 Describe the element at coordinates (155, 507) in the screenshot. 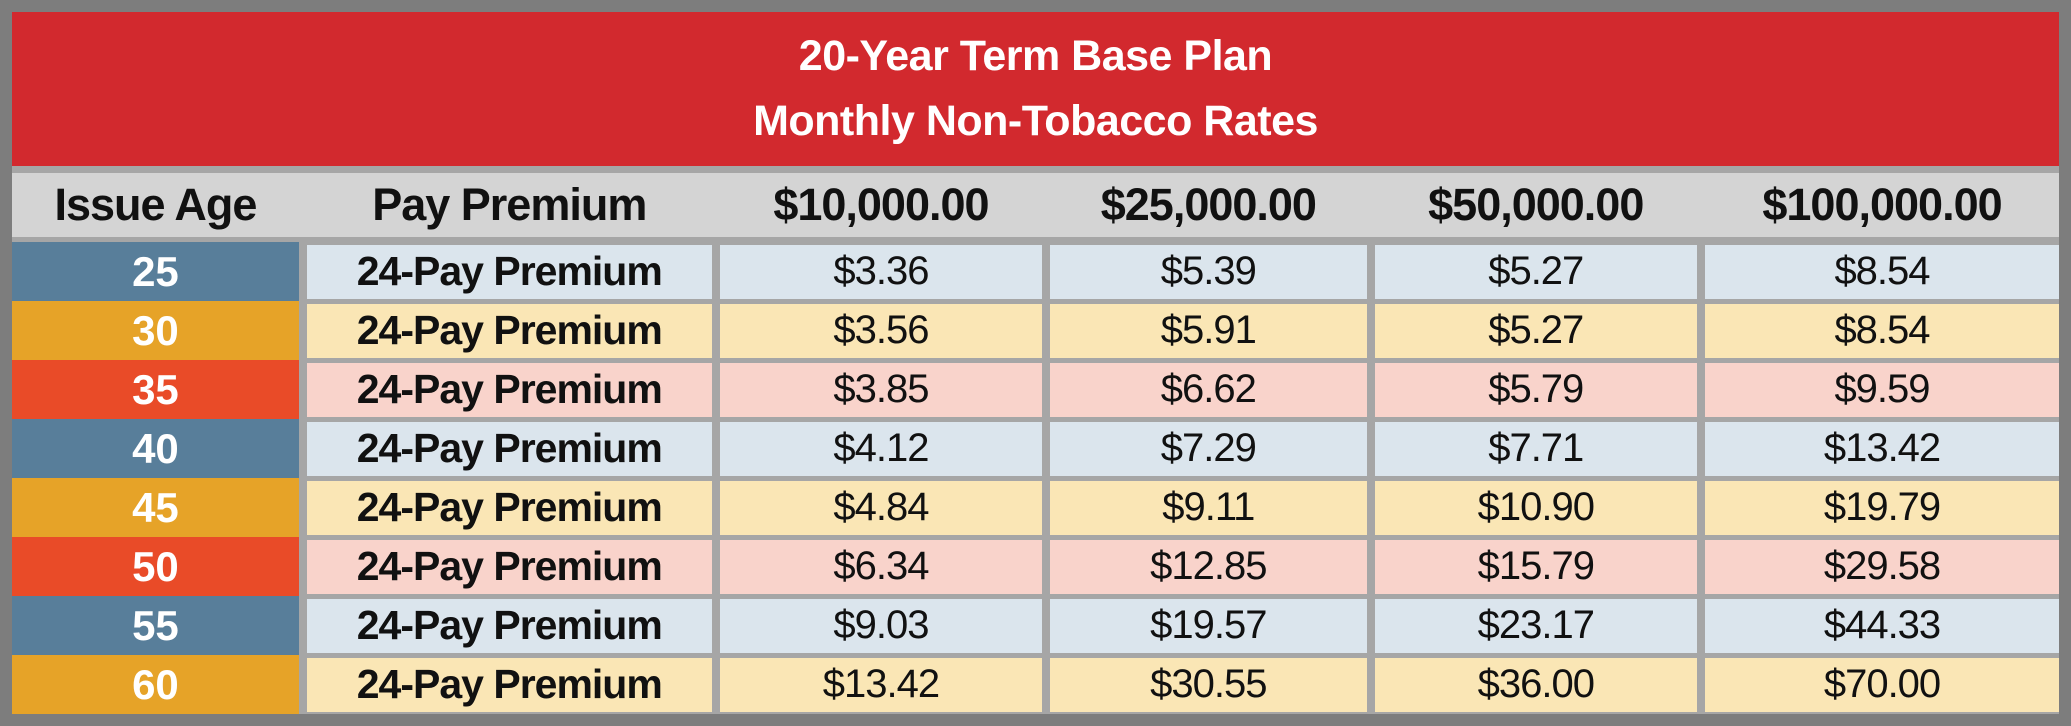

I see `issue-age-cell: 45` at that location.